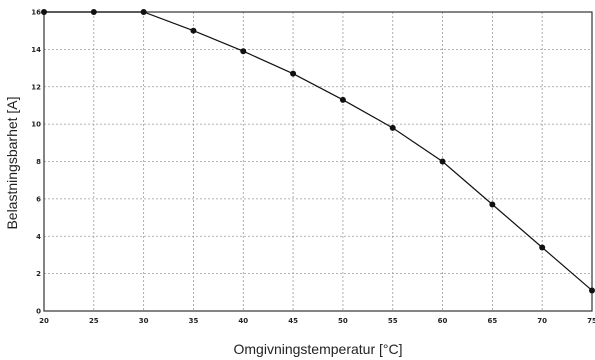  I want to click on y-axis-label: Belastningsbarhet [A], so click(12, 162).